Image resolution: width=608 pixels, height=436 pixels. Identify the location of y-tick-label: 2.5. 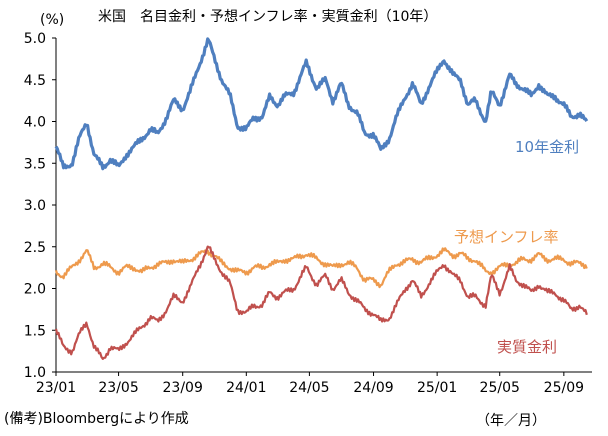
(35, 248).